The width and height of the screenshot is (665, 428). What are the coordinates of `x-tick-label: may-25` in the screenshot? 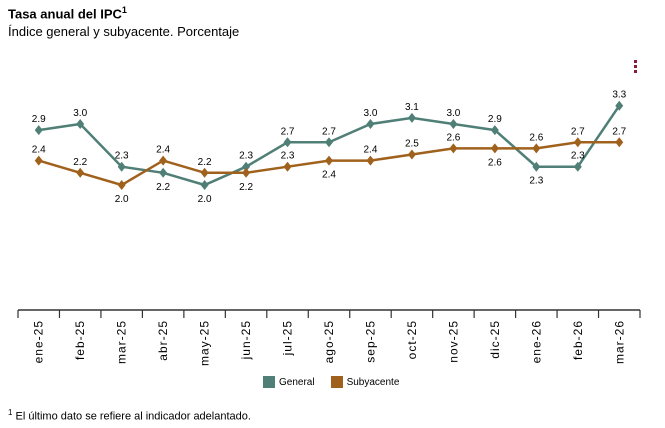 It's located at (205, 343).